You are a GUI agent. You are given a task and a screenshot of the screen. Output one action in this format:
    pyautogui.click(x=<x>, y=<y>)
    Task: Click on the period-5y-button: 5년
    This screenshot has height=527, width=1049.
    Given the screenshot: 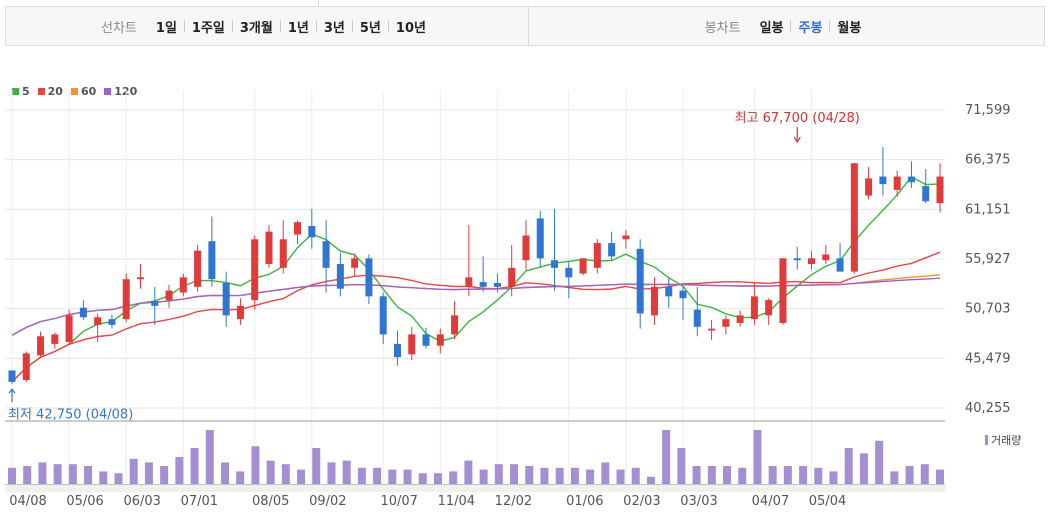 What is the action you would take?
    pyautogui.click(x=370, y=28)
    